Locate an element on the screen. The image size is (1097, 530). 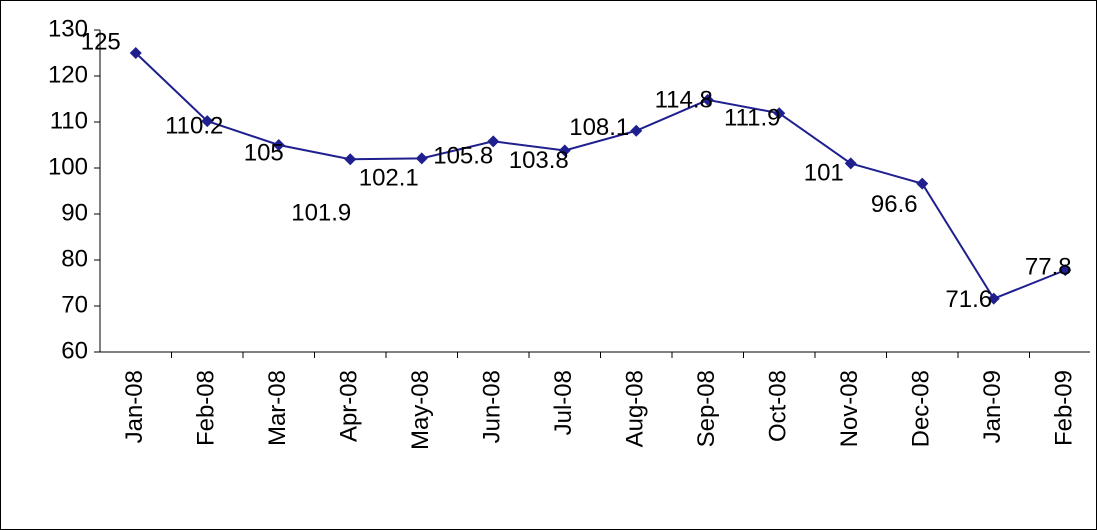
x-tick-label: Feb-08 is located at coordinates (206, 408).